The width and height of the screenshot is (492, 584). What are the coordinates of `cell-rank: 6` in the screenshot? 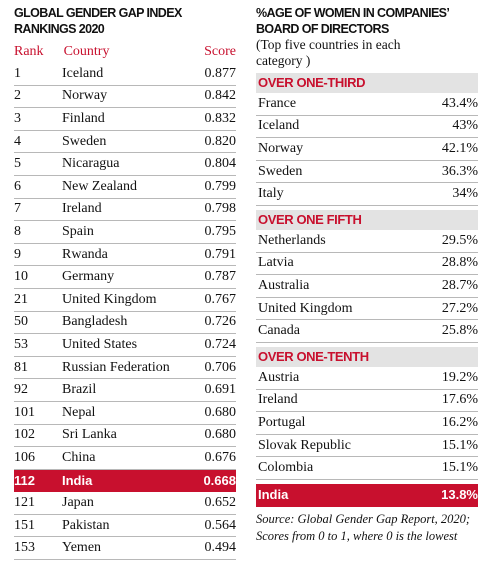 It's located at (17, 186).